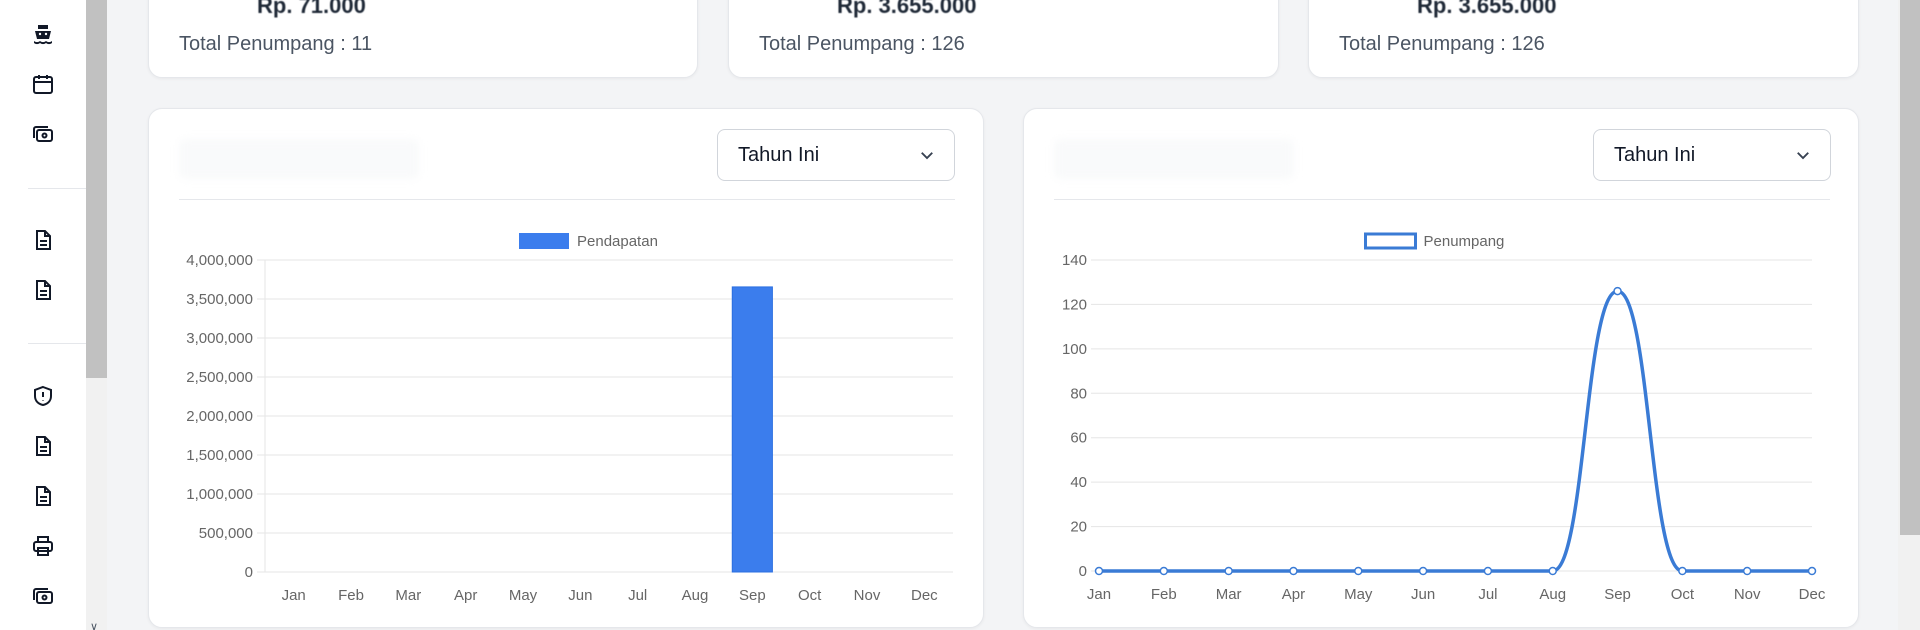 This screenshot has width=1920, height=630. Describe the element at coordinates (1078, 438) in the screenshot. I see `y-tick-label: 60` at that location.